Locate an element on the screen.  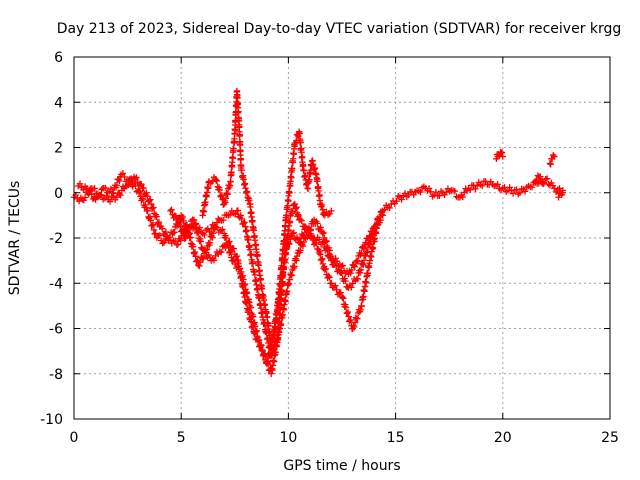
y-tick-label: 2 is located at coordinates (58, 149).